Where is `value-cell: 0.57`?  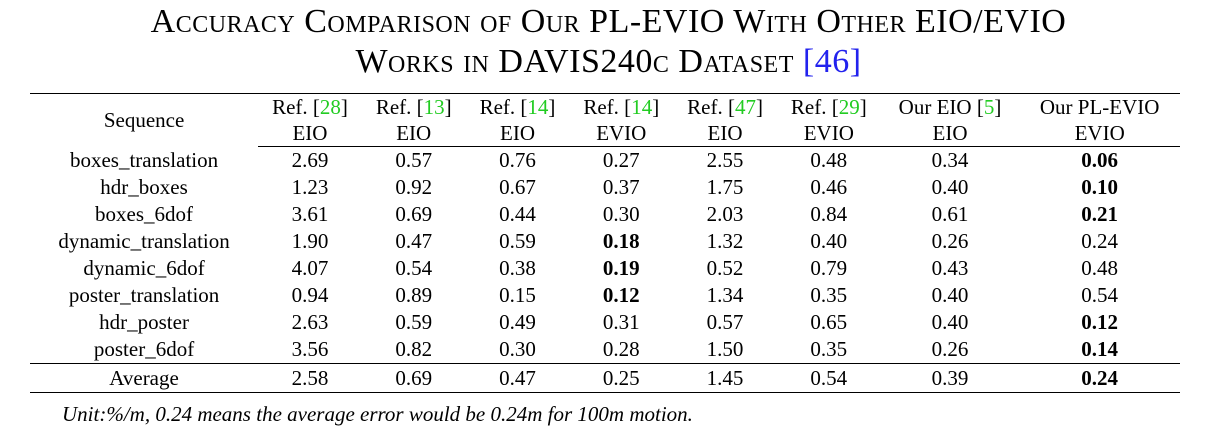
value-cell: 0.57 is located at coordinates (725, 322).